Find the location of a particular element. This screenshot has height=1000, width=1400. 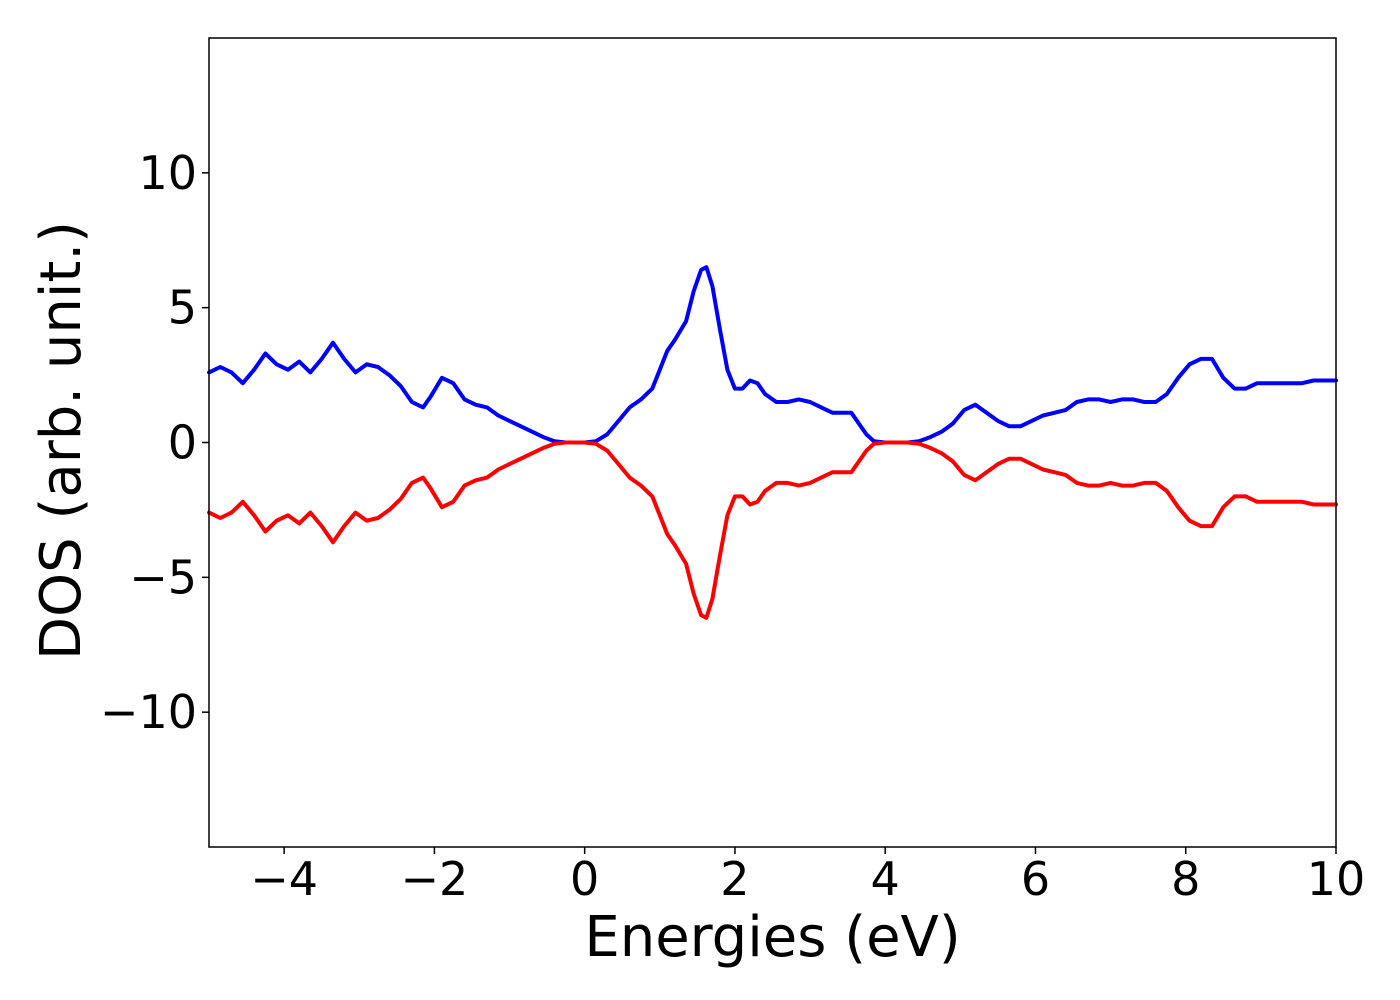

y-axis-ticks: −10 −5 0 5 10 is located at coordinates (154, 442).